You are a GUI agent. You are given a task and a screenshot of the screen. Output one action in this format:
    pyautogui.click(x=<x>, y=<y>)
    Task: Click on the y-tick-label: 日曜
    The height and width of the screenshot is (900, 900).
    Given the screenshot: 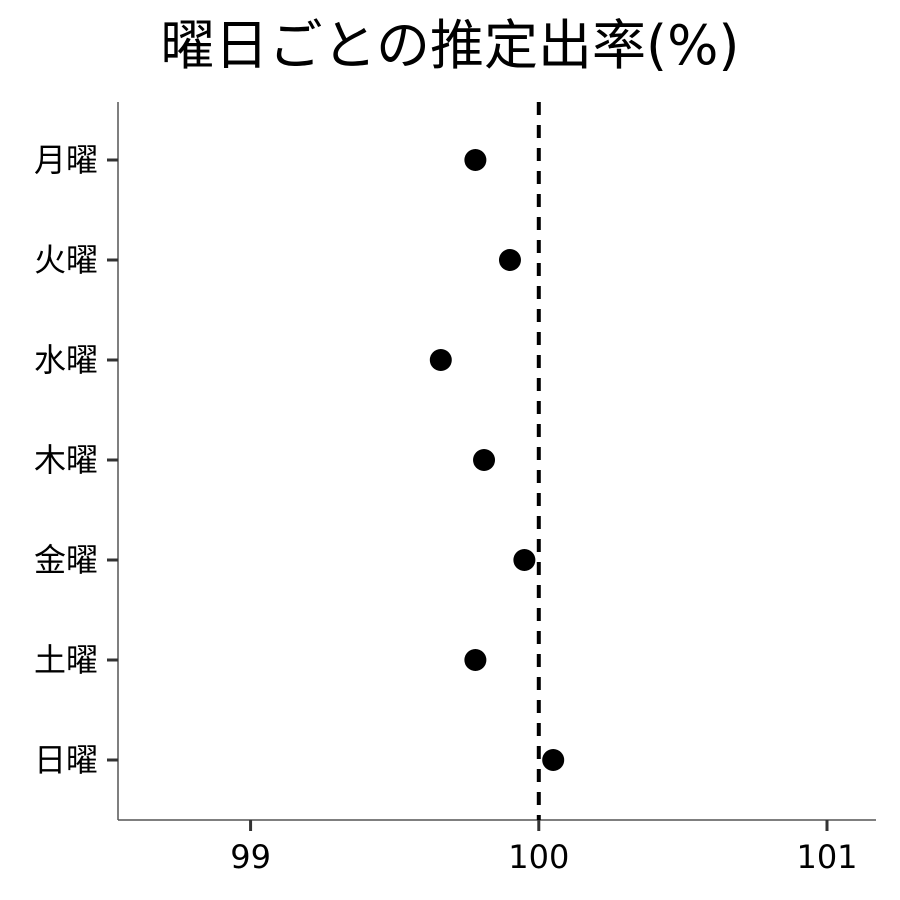 What is the action you would take?
    pyautogui.click(x=66, y=760)
    